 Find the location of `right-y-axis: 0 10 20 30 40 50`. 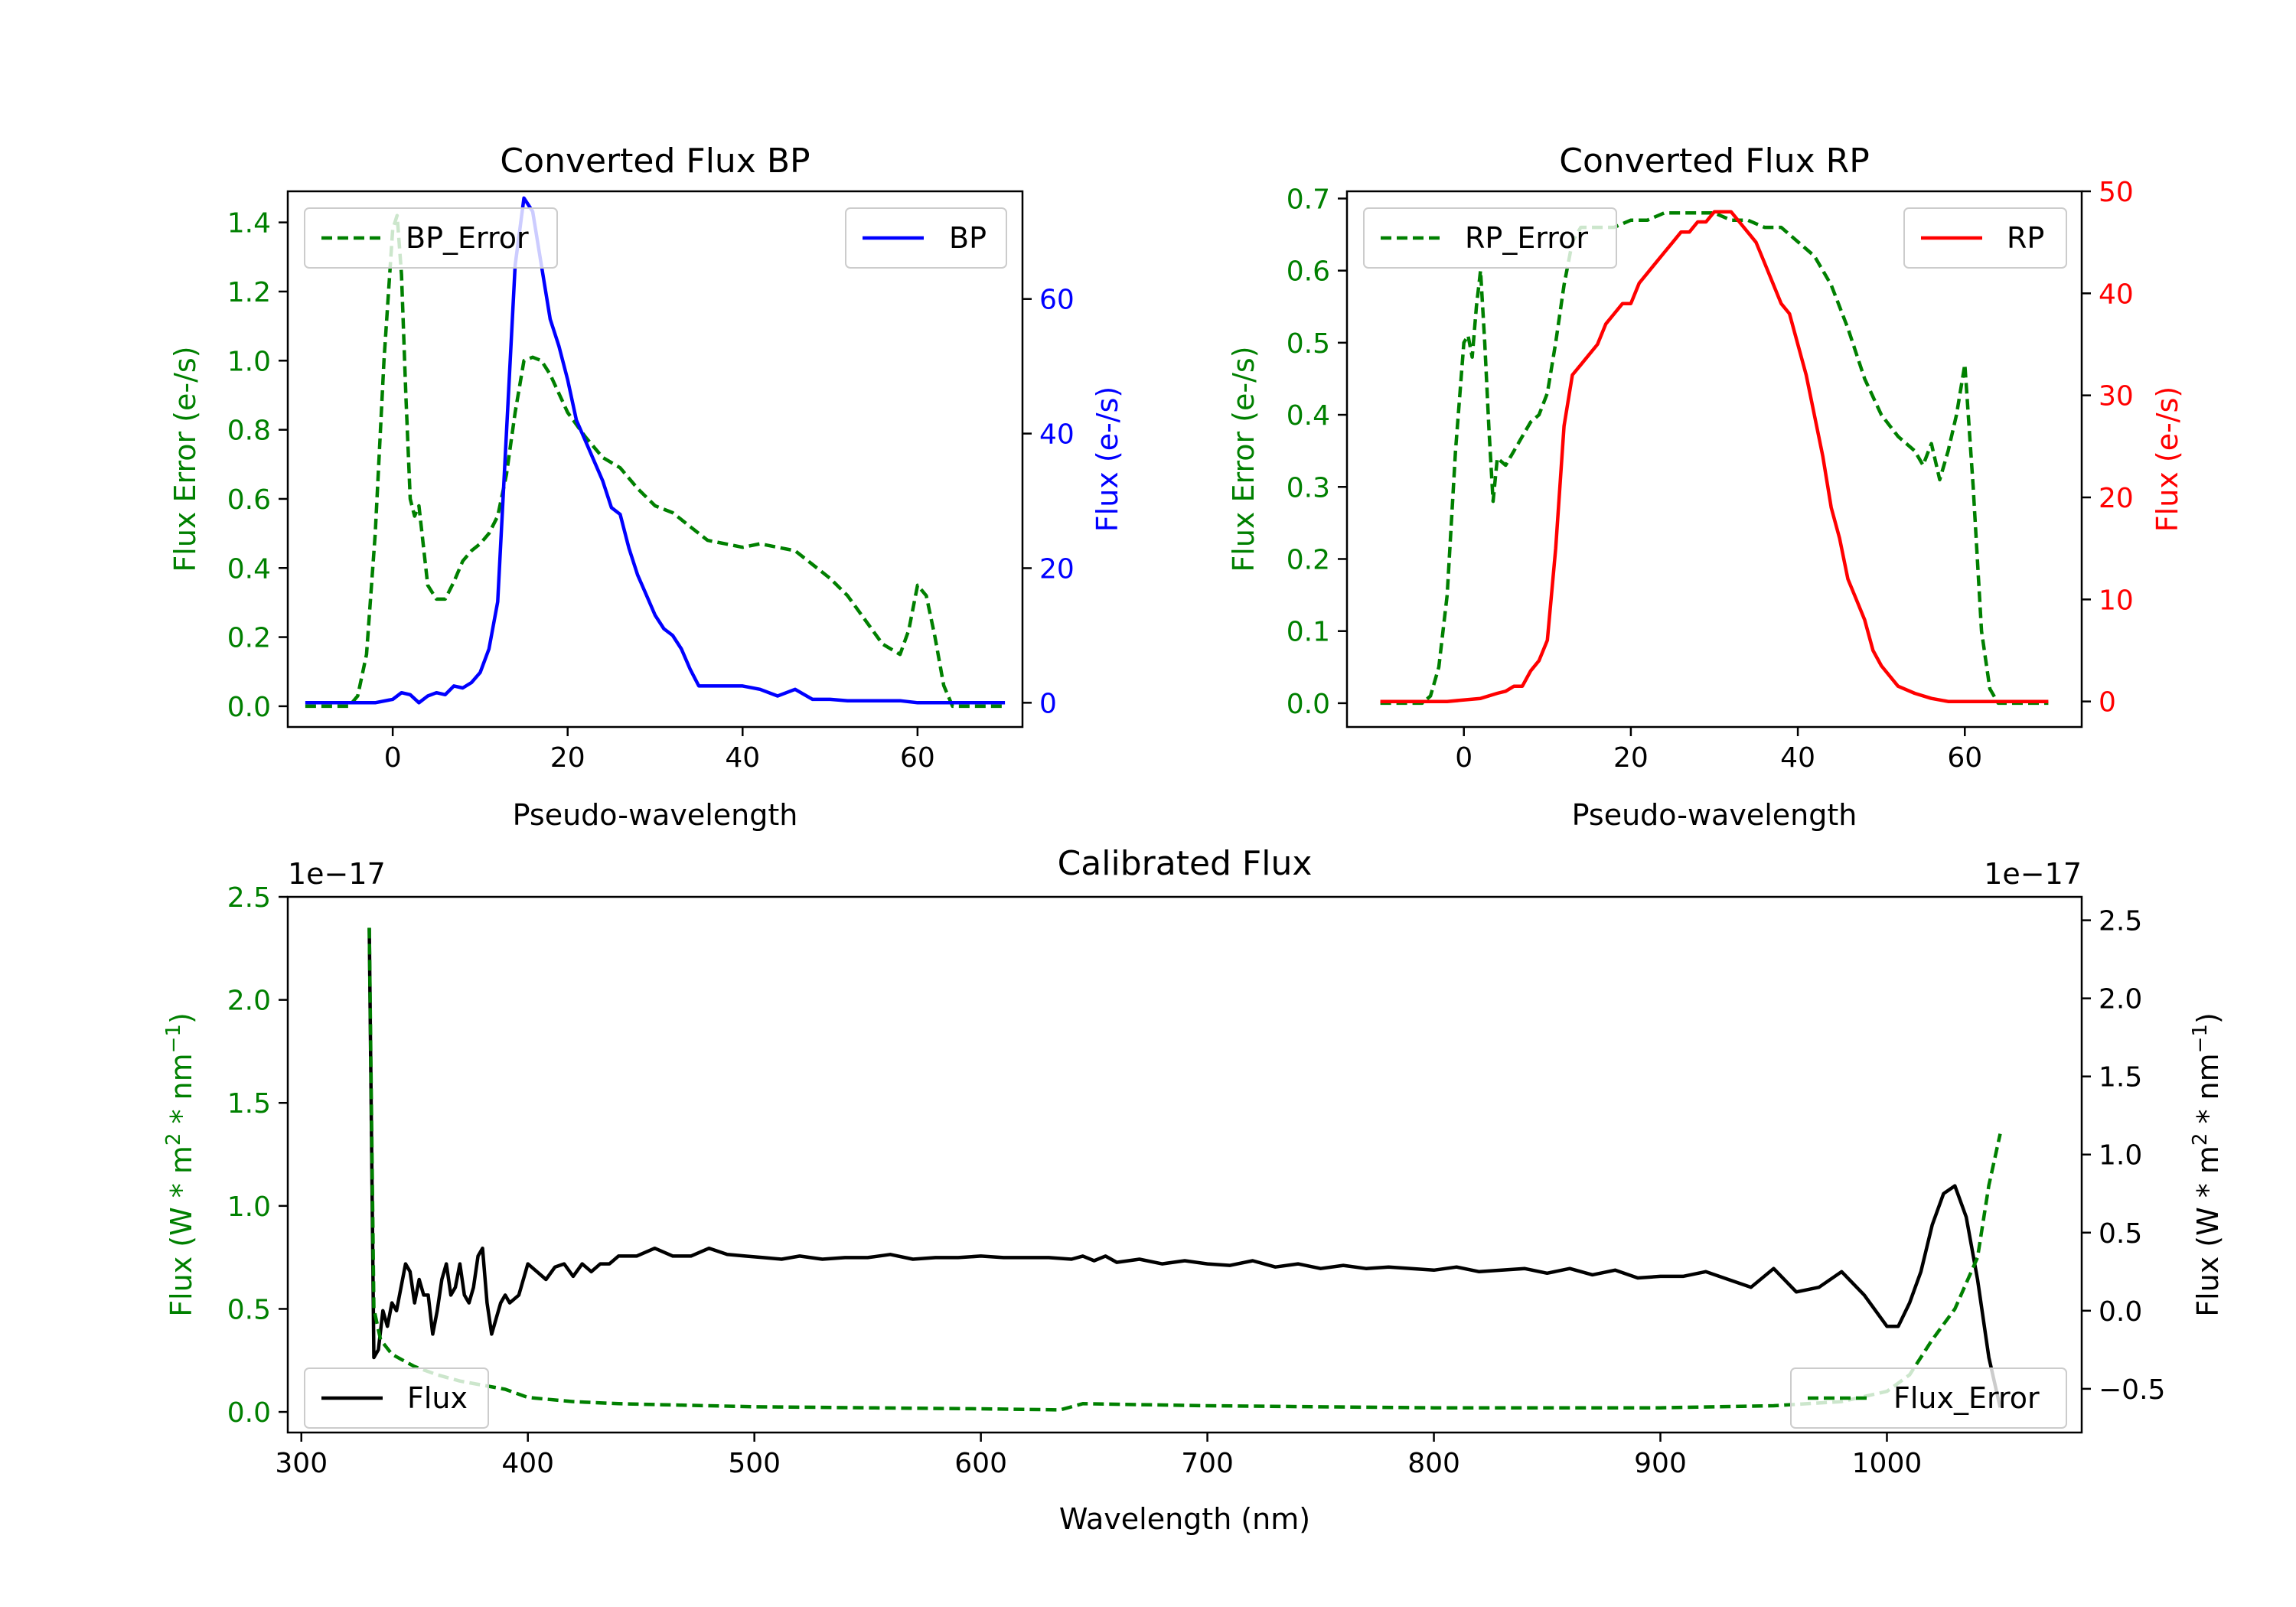

right-y-axis: 0 10 20 30 40 50 is located at coordinates (2108, 448).